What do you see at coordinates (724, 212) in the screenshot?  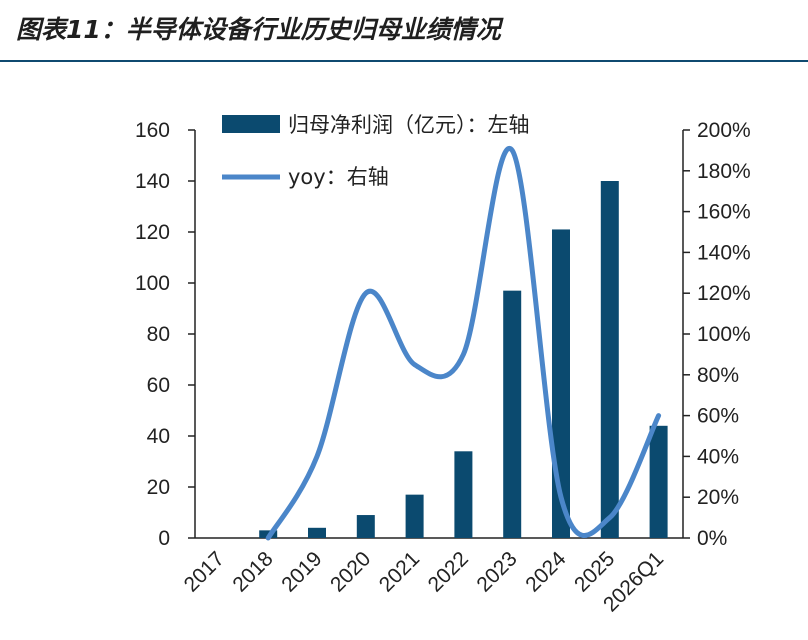 I see `right-tick-label: 160%` at bounding box center [724, 212].